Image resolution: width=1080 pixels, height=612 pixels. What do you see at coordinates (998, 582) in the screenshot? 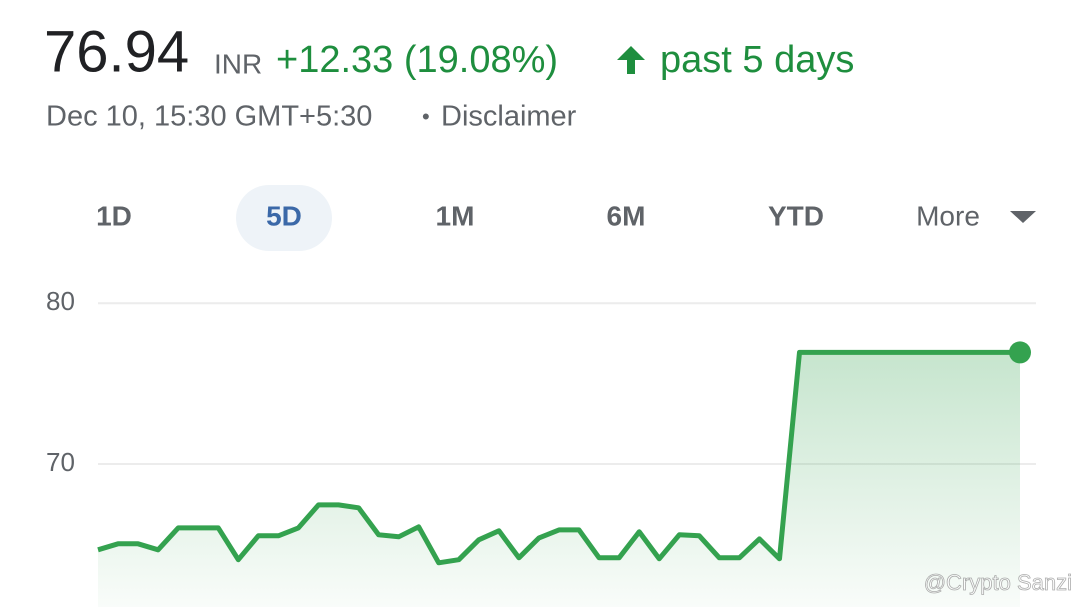
I see `watermark: @Crypto Sanzi` at bounding box center [998, 582].